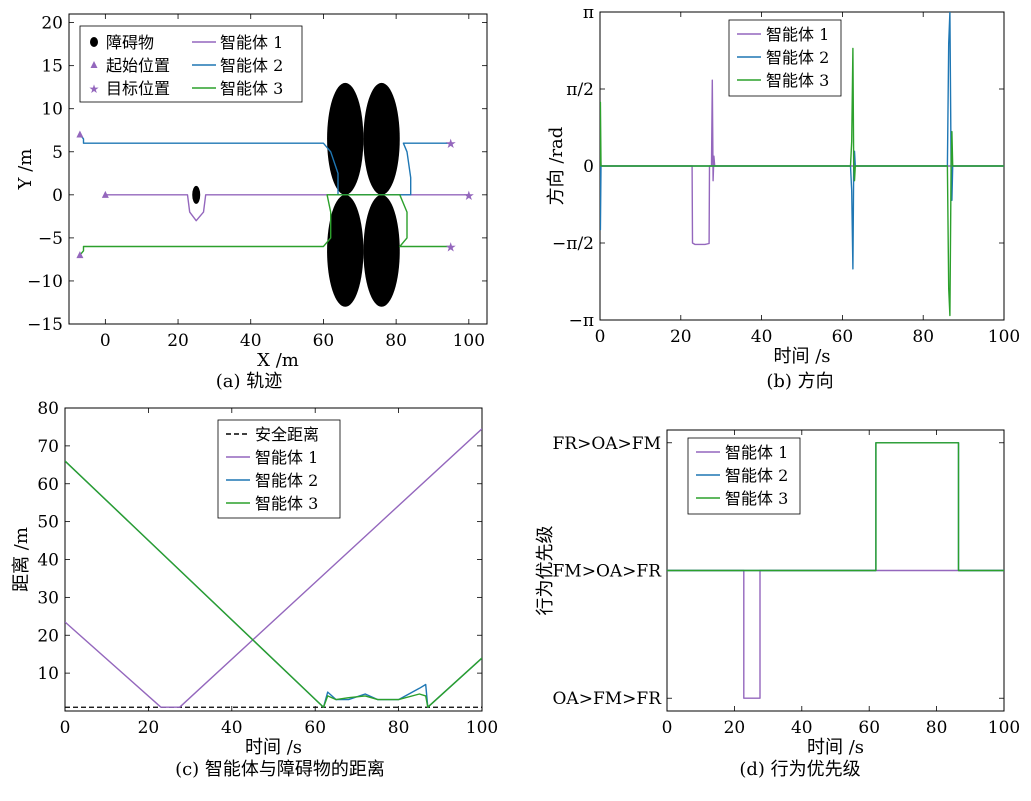 The height and width of the screenshot is (801, 1031). What do you see at coordinates (556, 166) in the screenshot?
I see `y-axis-label: 方向 /rad` at bounding box center [556, 166].